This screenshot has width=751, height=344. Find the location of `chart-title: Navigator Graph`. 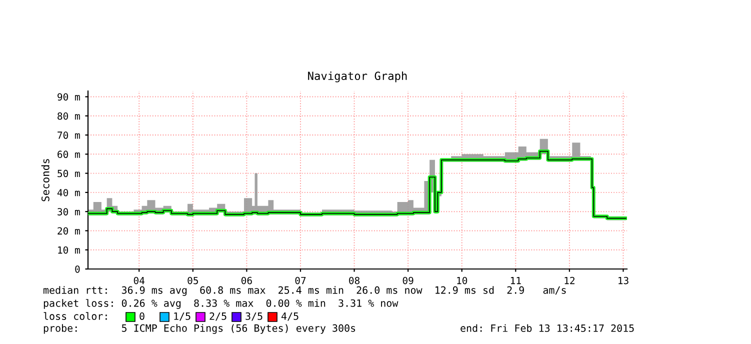

chart-title: Navigator Graph is located at coordinates (357, 76).